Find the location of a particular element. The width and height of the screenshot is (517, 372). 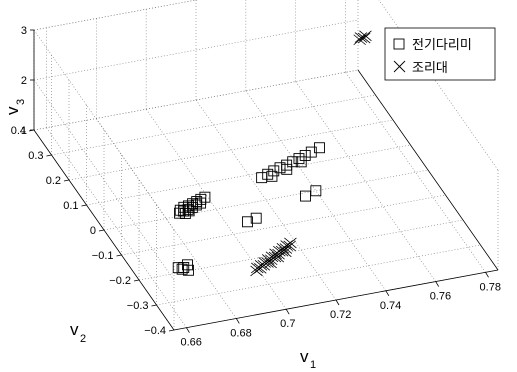

tick-label-v1: 0.72 is located at coordinates (340, 315).